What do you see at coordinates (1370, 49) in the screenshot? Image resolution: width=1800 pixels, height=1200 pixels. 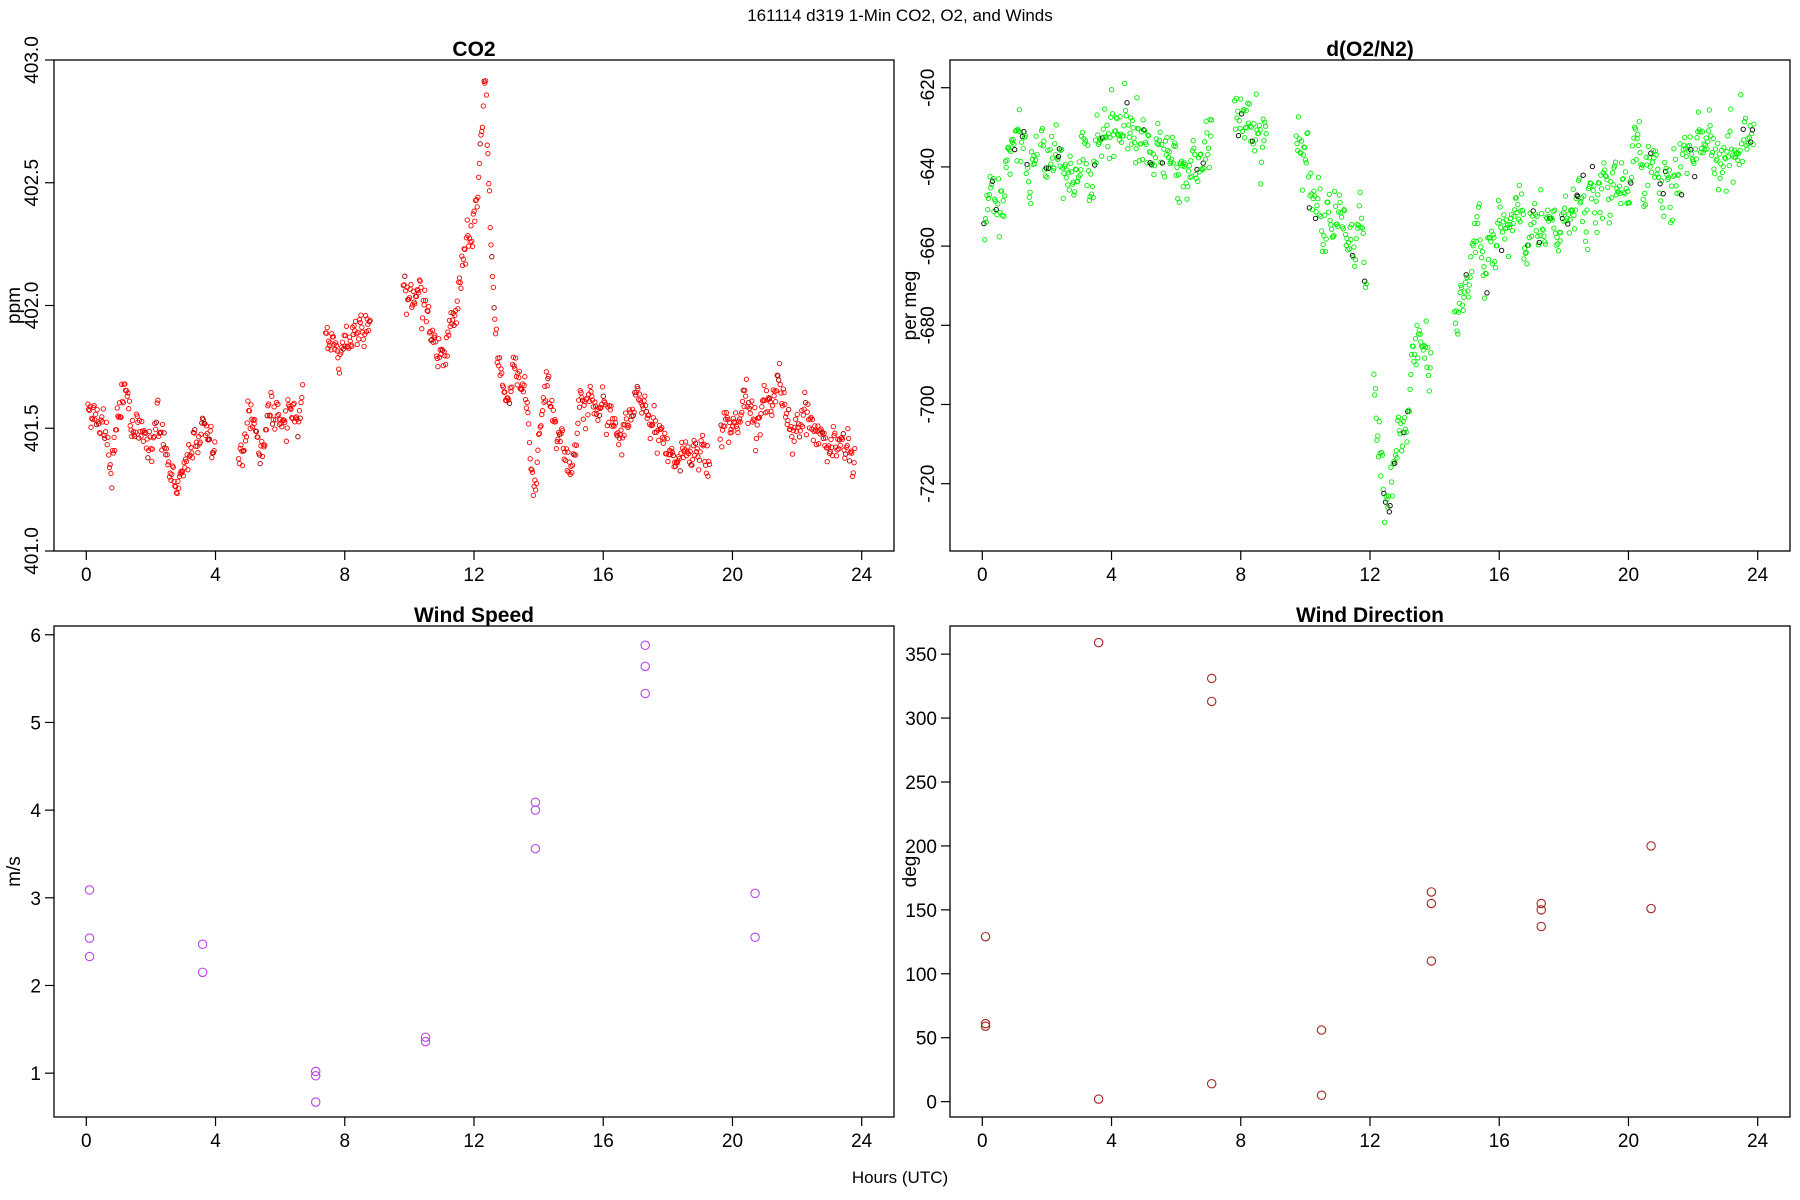 I see `panel-title-o2: d(O2/N2)` at bounding box center [1370, 49].